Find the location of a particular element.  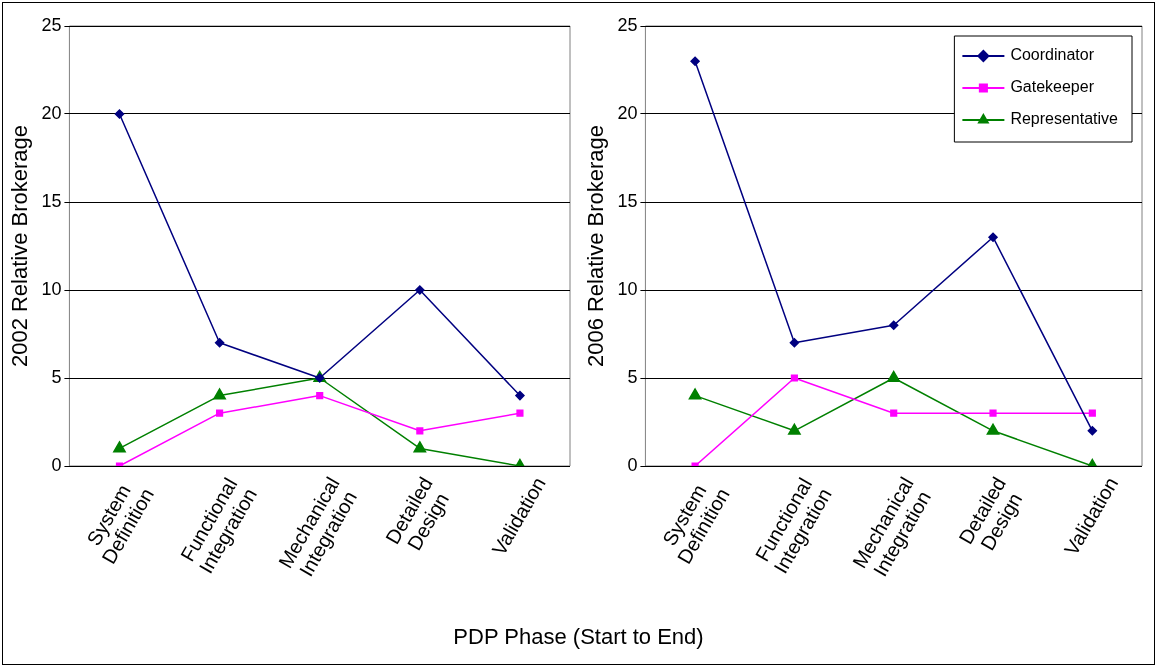

legend-label: Representative is located at coordinates (1064, 119).